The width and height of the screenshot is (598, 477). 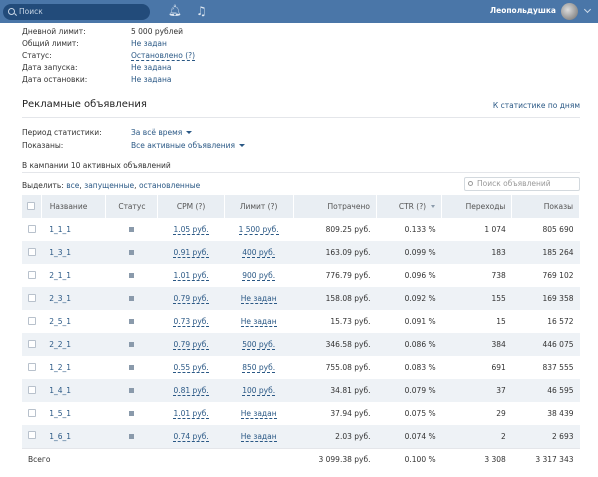 I want to click on spent-value: 158.08 руб., so click(x=335, y=298).